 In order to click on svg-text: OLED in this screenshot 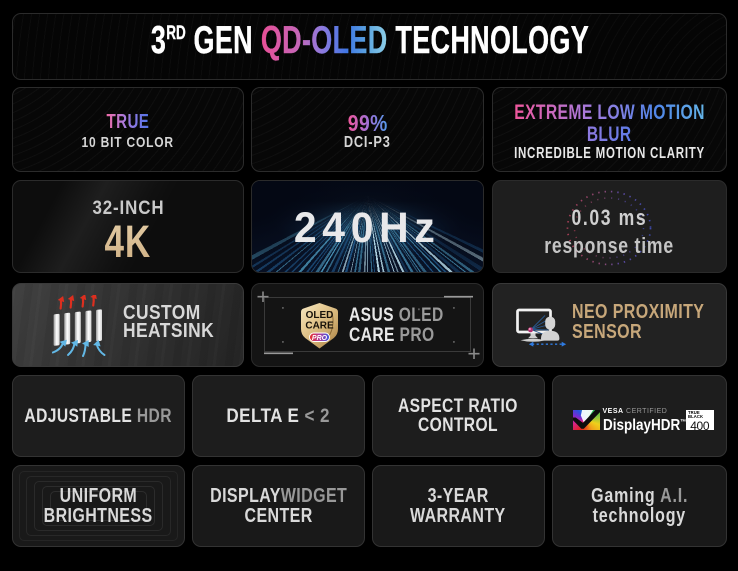, I will do `click(320, 315)`.